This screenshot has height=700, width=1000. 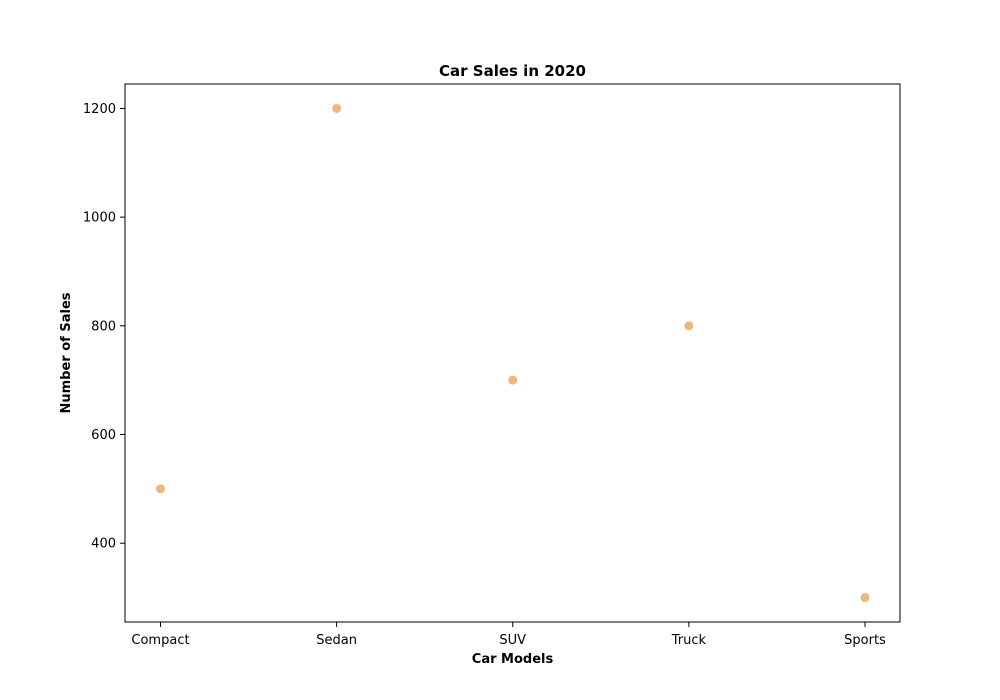 I want to click on y-axis: 400 600 800 1000 1200, so click(x=104, y=327).